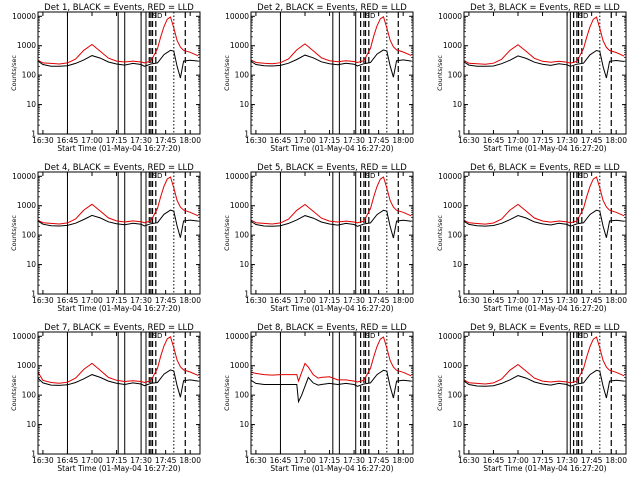 The image size is (640, 480). I want to click on panel-title: Det 4, BLACK = Events, RED = LLD, so click(119, 168).